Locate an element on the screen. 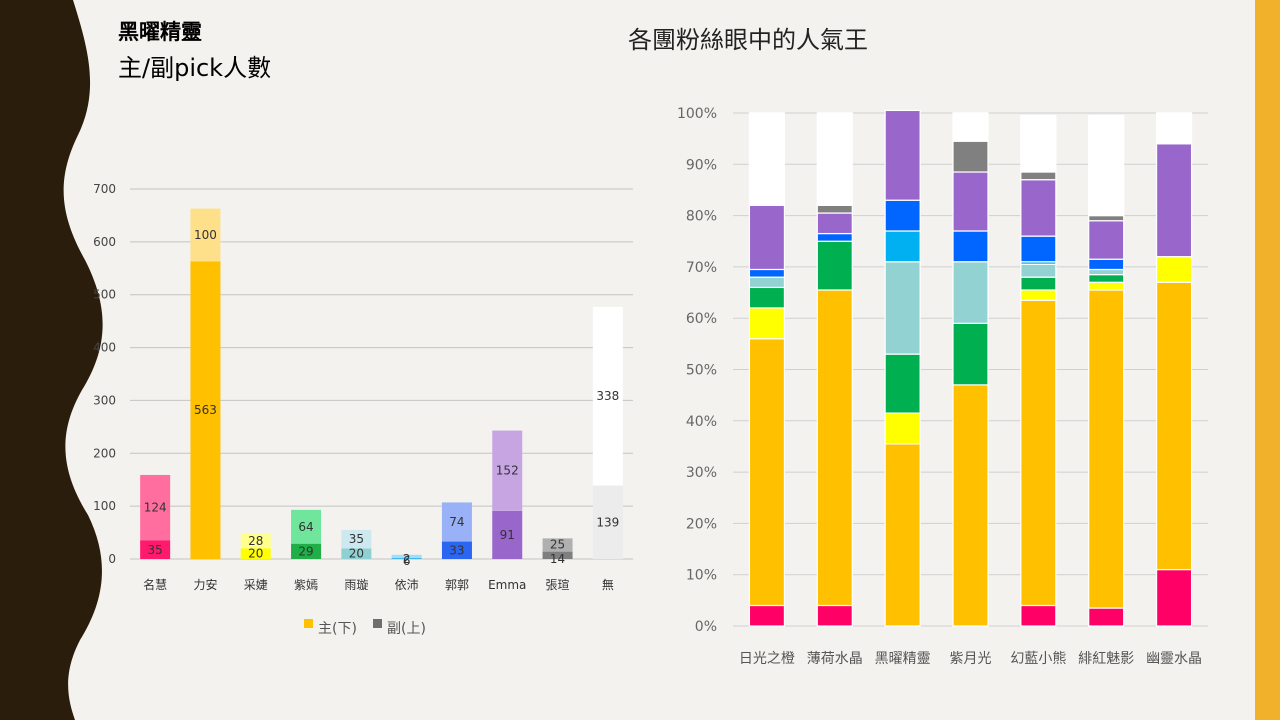 This screenshot has width=1280, height=720. data-label-sub: 124 is located at coordinates (155, 508).